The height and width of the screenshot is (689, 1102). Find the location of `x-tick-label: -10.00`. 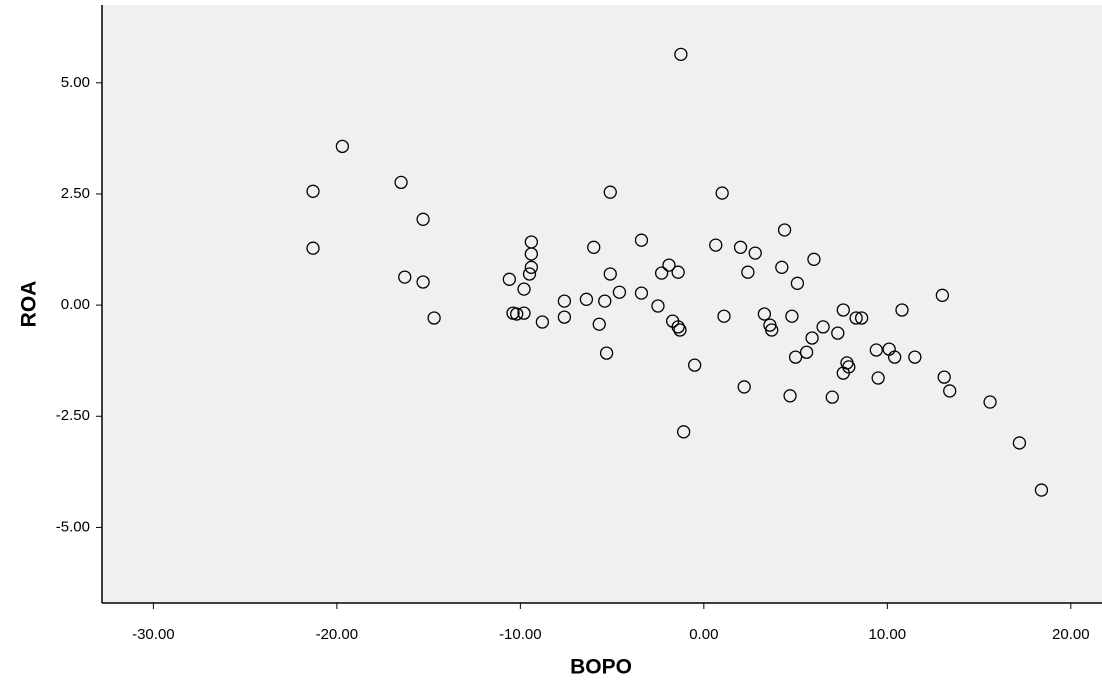

x-tick-label: -10.00 is located at coordinates (520, 634).